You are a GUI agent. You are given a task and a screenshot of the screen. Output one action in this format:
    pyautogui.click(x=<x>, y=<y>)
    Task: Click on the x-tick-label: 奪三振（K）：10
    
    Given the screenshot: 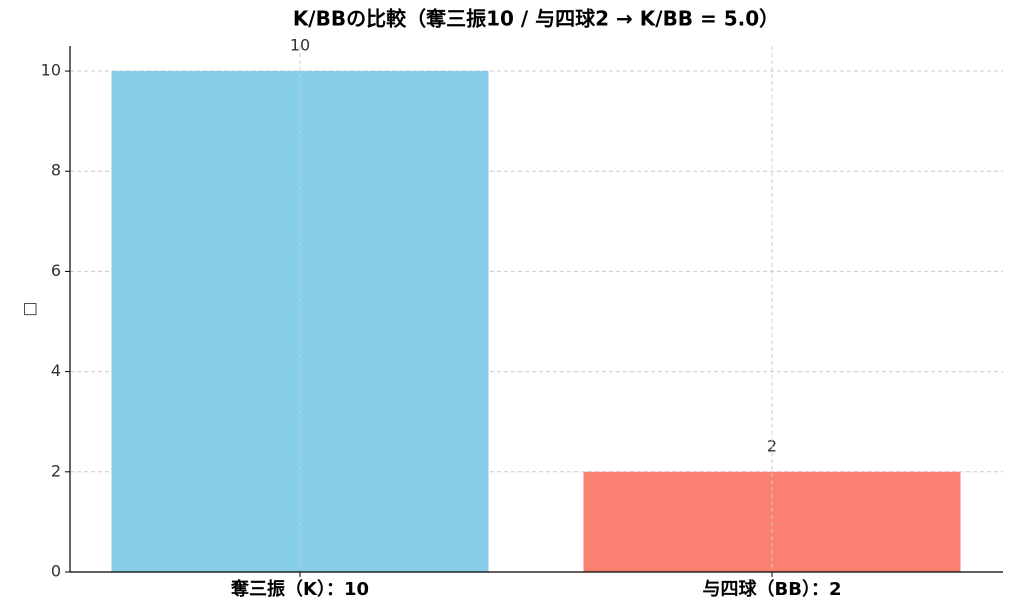 What is the action you would take?
    pyautogui.click(x=299, y=589)
    